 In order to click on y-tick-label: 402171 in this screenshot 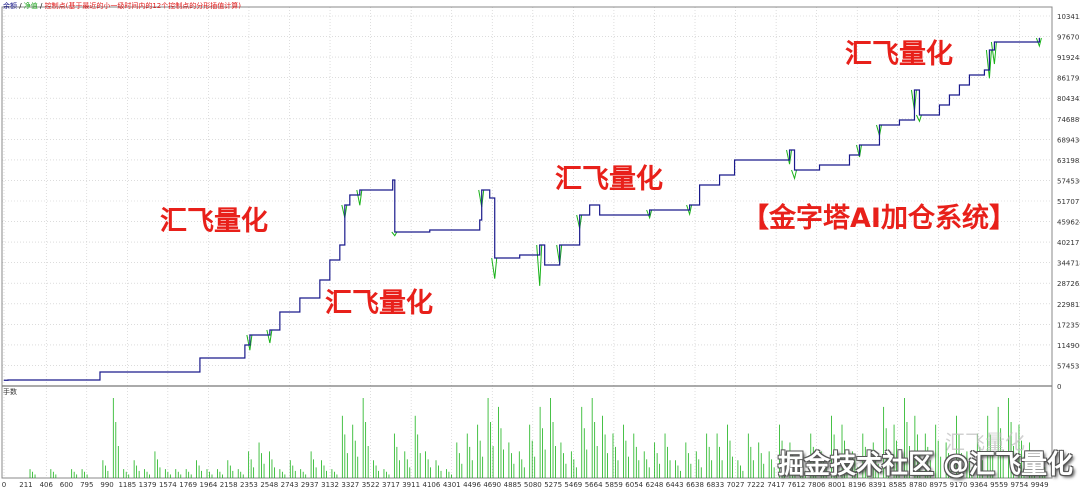, I will do `click(1068, 243)`.